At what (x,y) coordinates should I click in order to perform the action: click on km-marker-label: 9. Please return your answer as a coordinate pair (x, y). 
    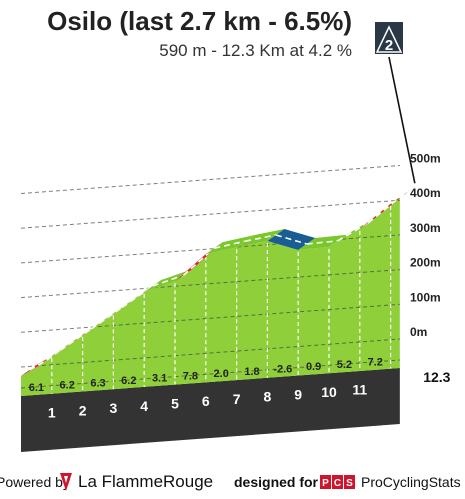
    Looking at the image, I should click on (298, 394).